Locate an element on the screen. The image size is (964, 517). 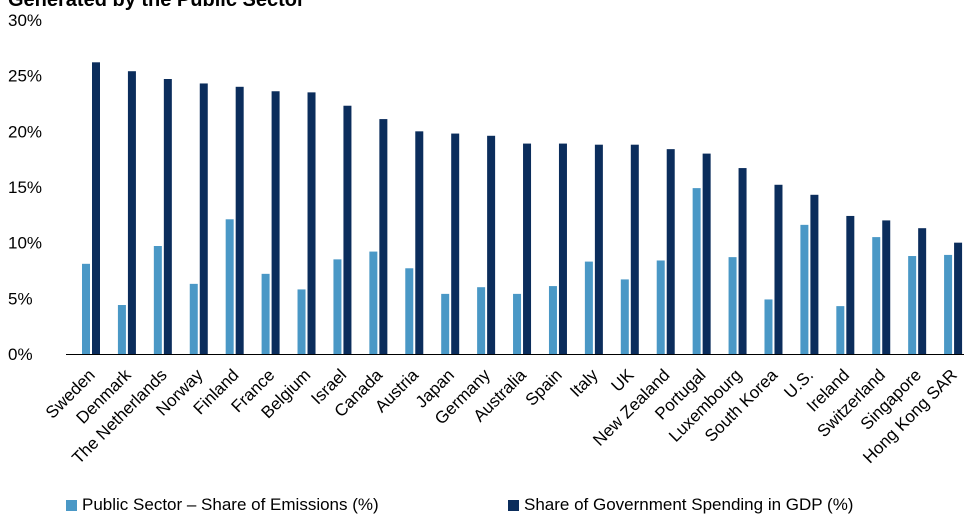
y-tick-label: 0% is located at coordinates (20, 354).